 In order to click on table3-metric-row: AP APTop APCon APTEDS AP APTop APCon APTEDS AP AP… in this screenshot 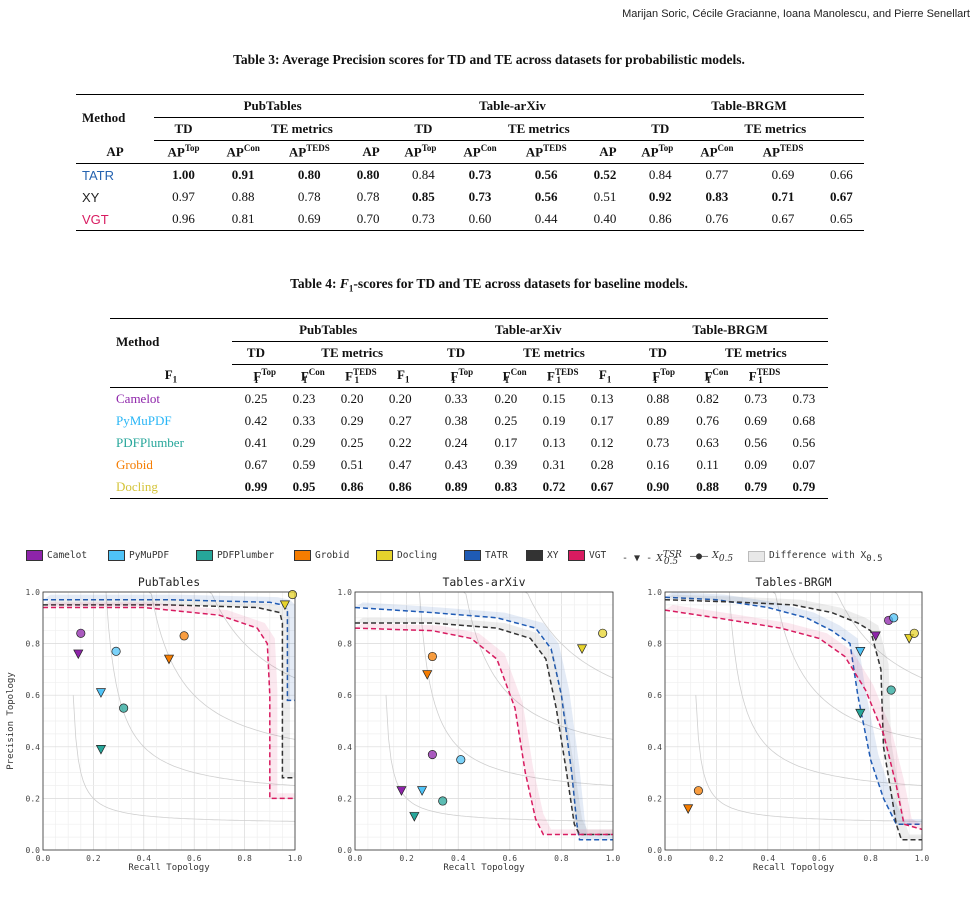, I will do `click(470, 152)`.